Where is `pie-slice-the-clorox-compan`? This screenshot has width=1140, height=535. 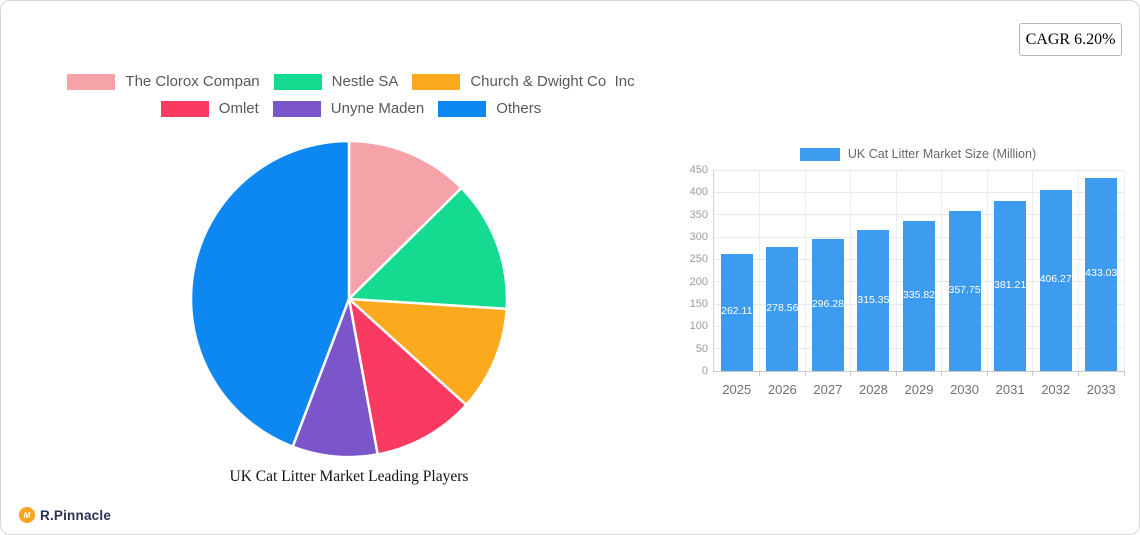
pie-slice-the-clorox-compan is located at coordinates (405, 220).